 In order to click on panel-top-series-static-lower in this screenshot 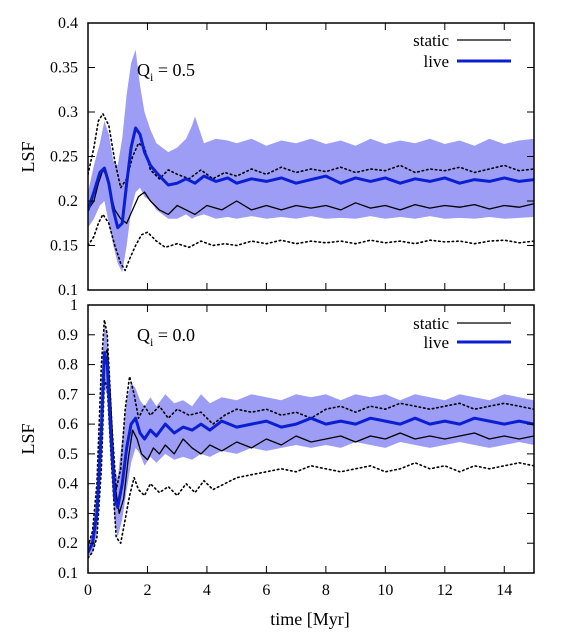, I will do `click(311, 242)`.